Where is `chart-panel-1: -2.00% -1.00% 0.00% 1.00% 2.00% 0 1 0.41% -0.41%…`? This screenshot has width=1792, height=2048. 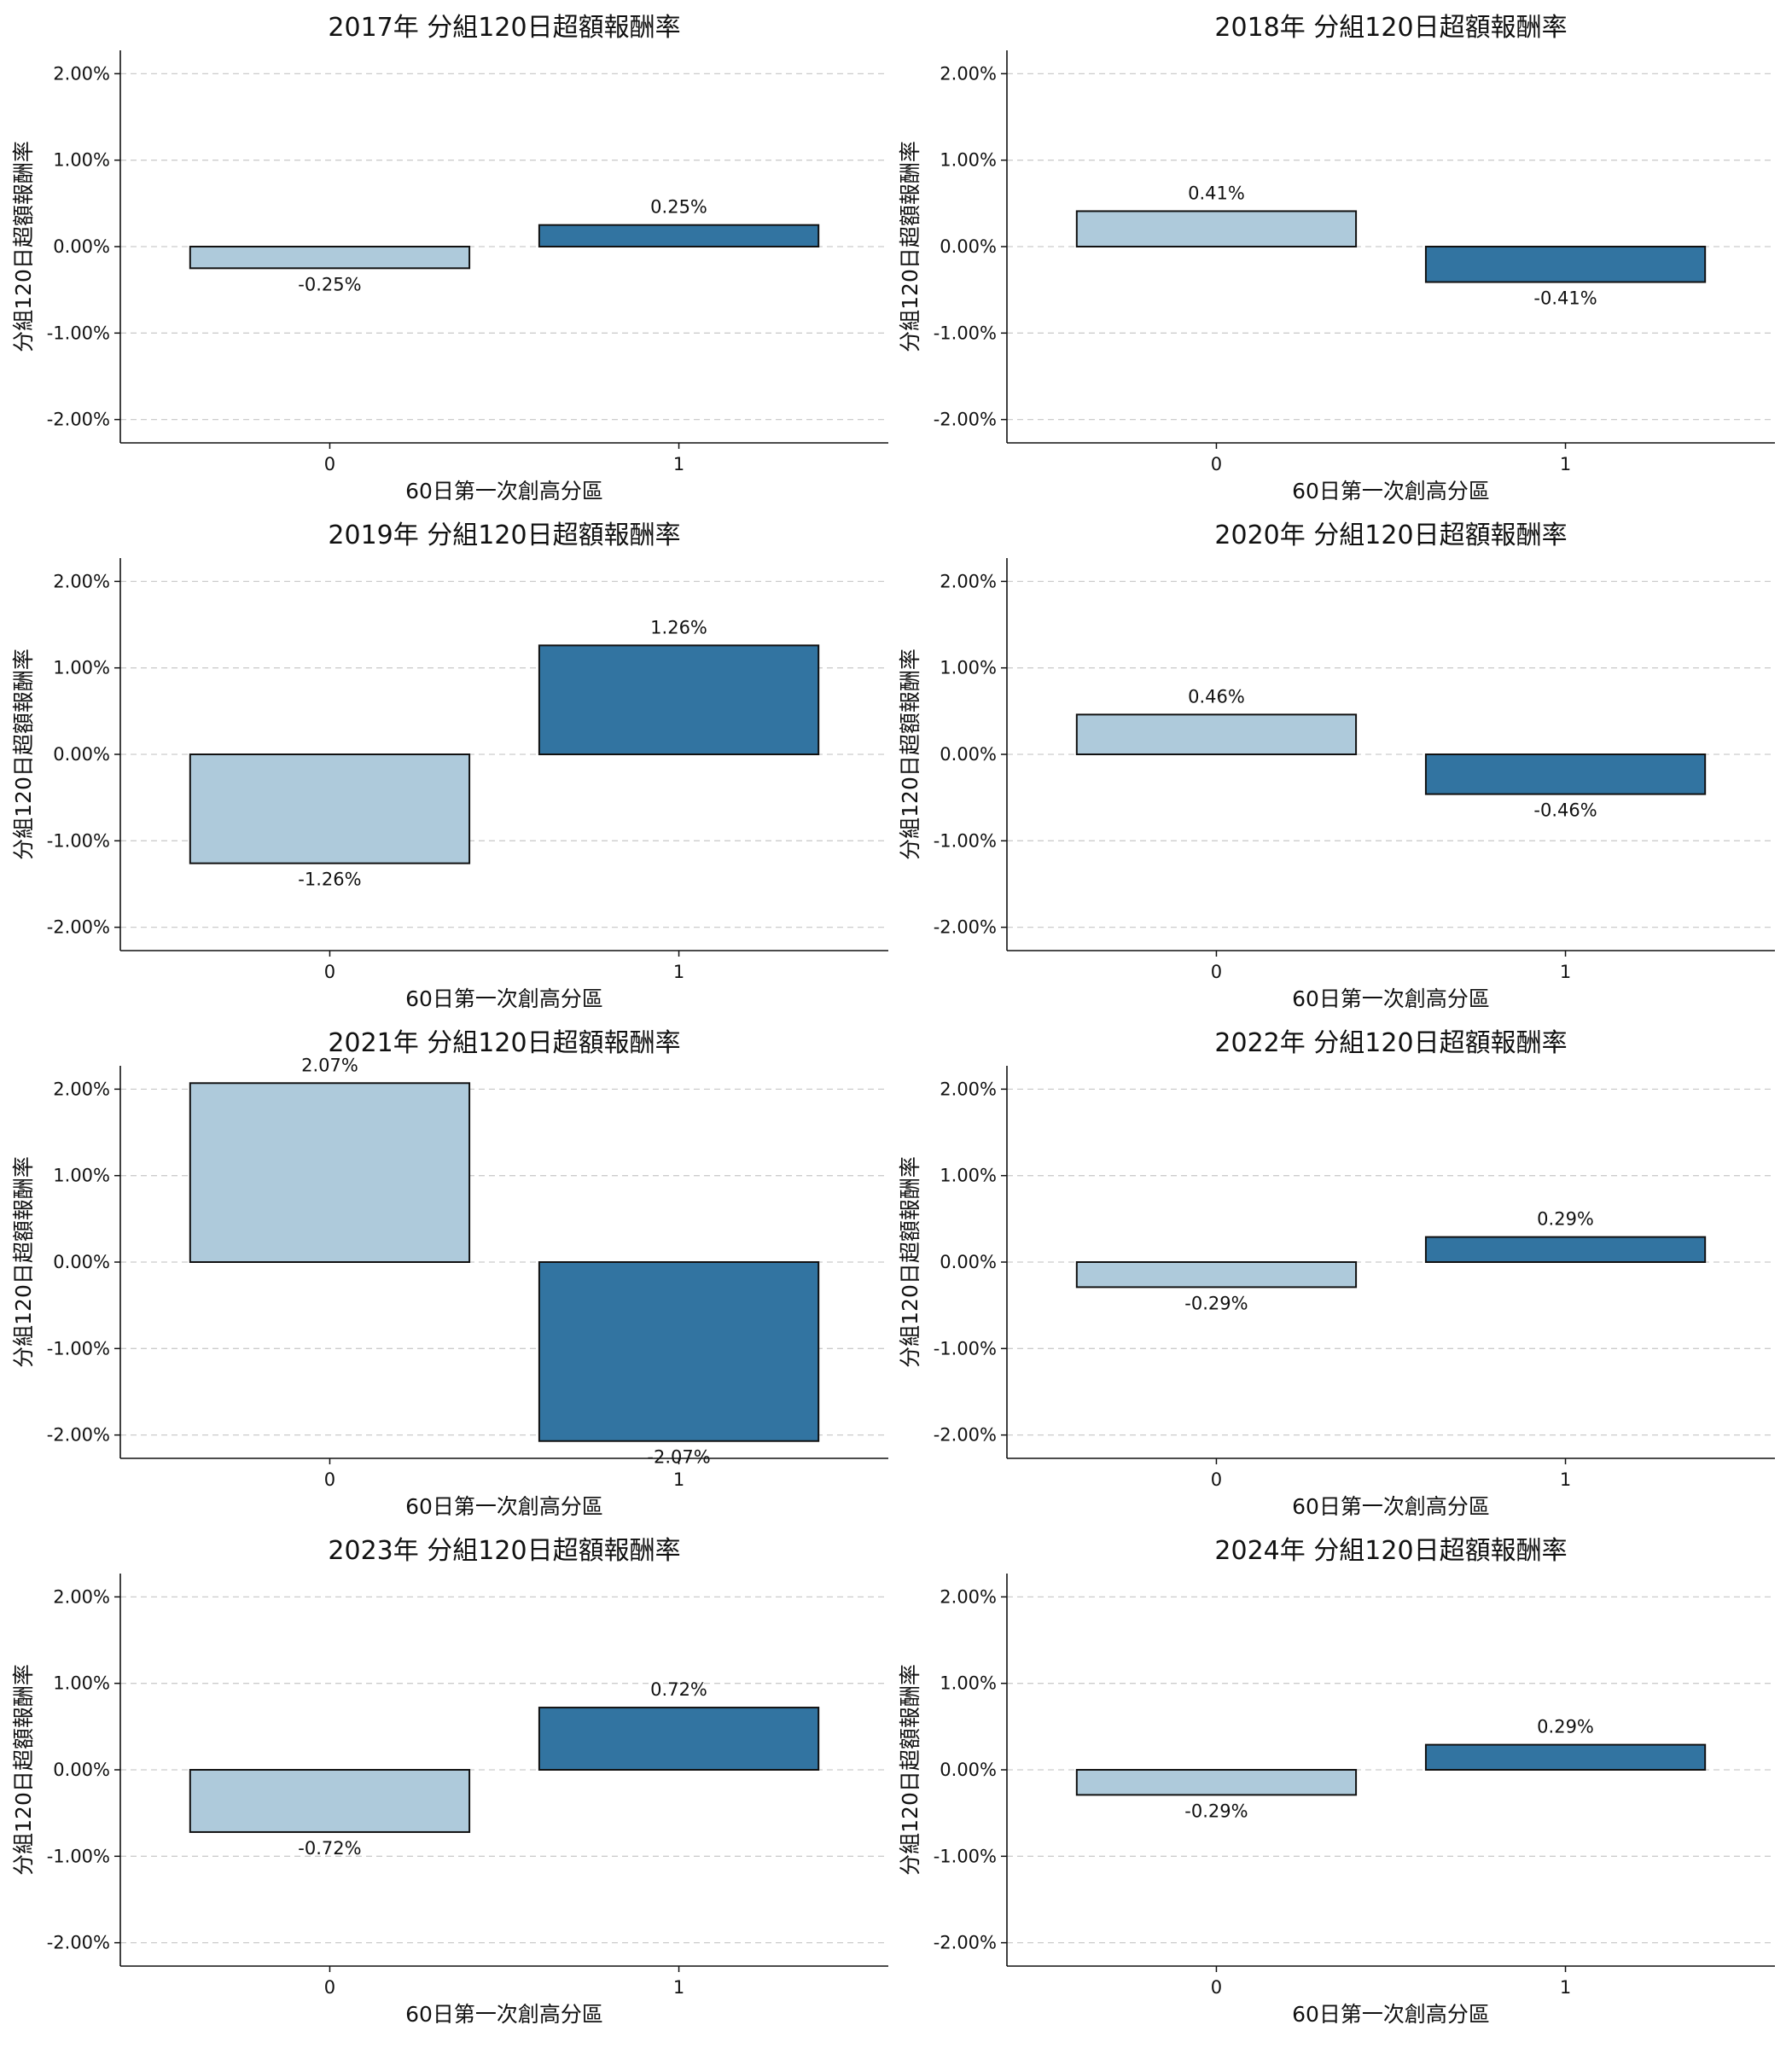
chart-panel-1: -2.00% -1.00% 0.00% 1.00% 2.00% 0 1 0.41% -0.41%… is located at coordinates (1336, 258).